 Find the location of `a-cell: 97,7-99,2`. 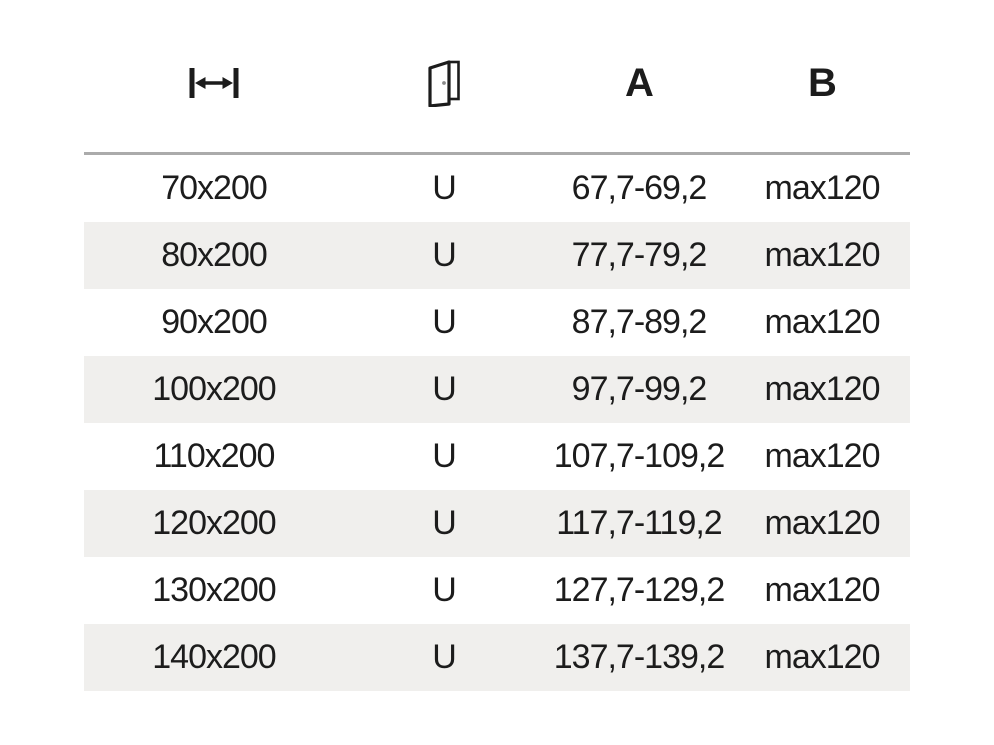

a-cell: 97,7-99,2 is located at coordinates (639, 389).